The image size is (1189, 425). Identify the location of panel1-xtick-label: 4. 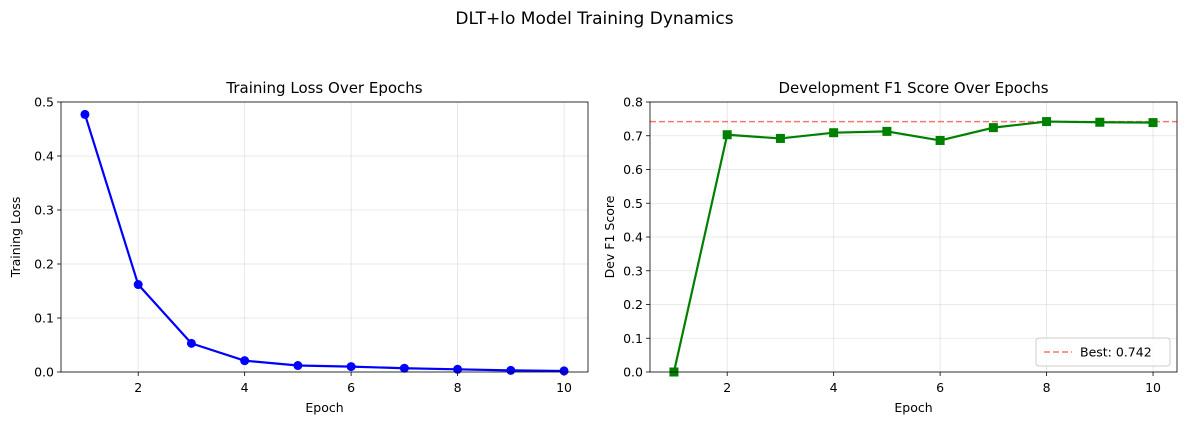
(245, 387).